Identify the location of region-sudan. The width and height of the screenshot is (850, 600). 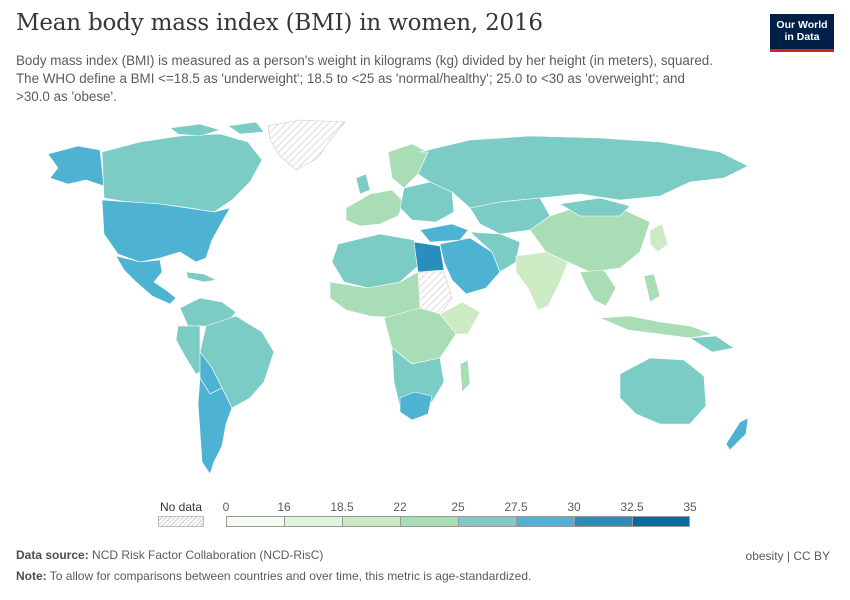
(435, 293).